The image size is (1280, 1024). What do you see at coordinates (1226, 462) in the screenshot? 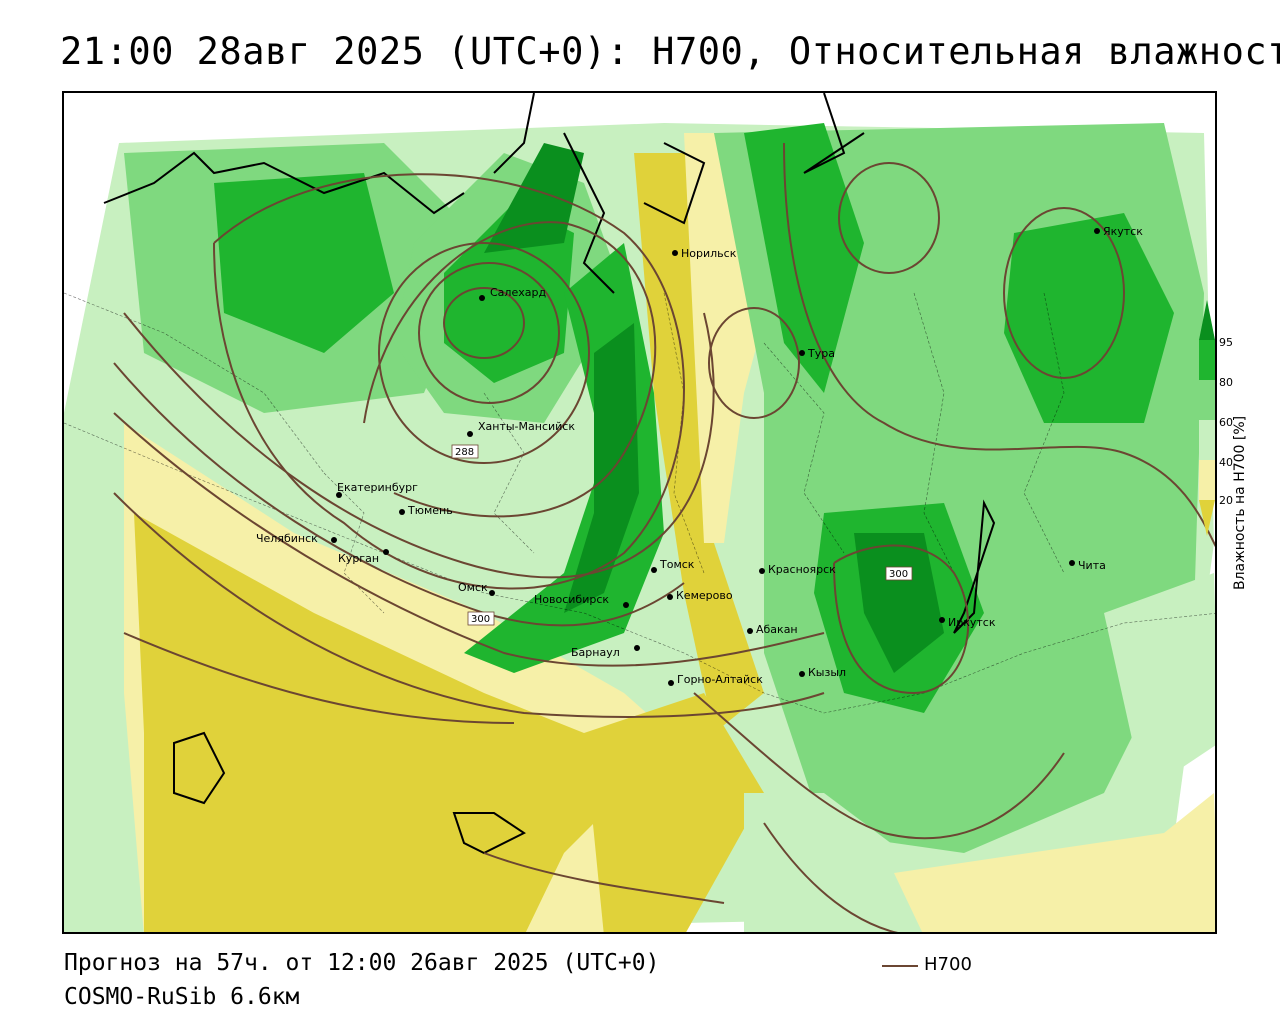
I see `colorbar-tick-40: 40` at bounding box center [1226, 462].